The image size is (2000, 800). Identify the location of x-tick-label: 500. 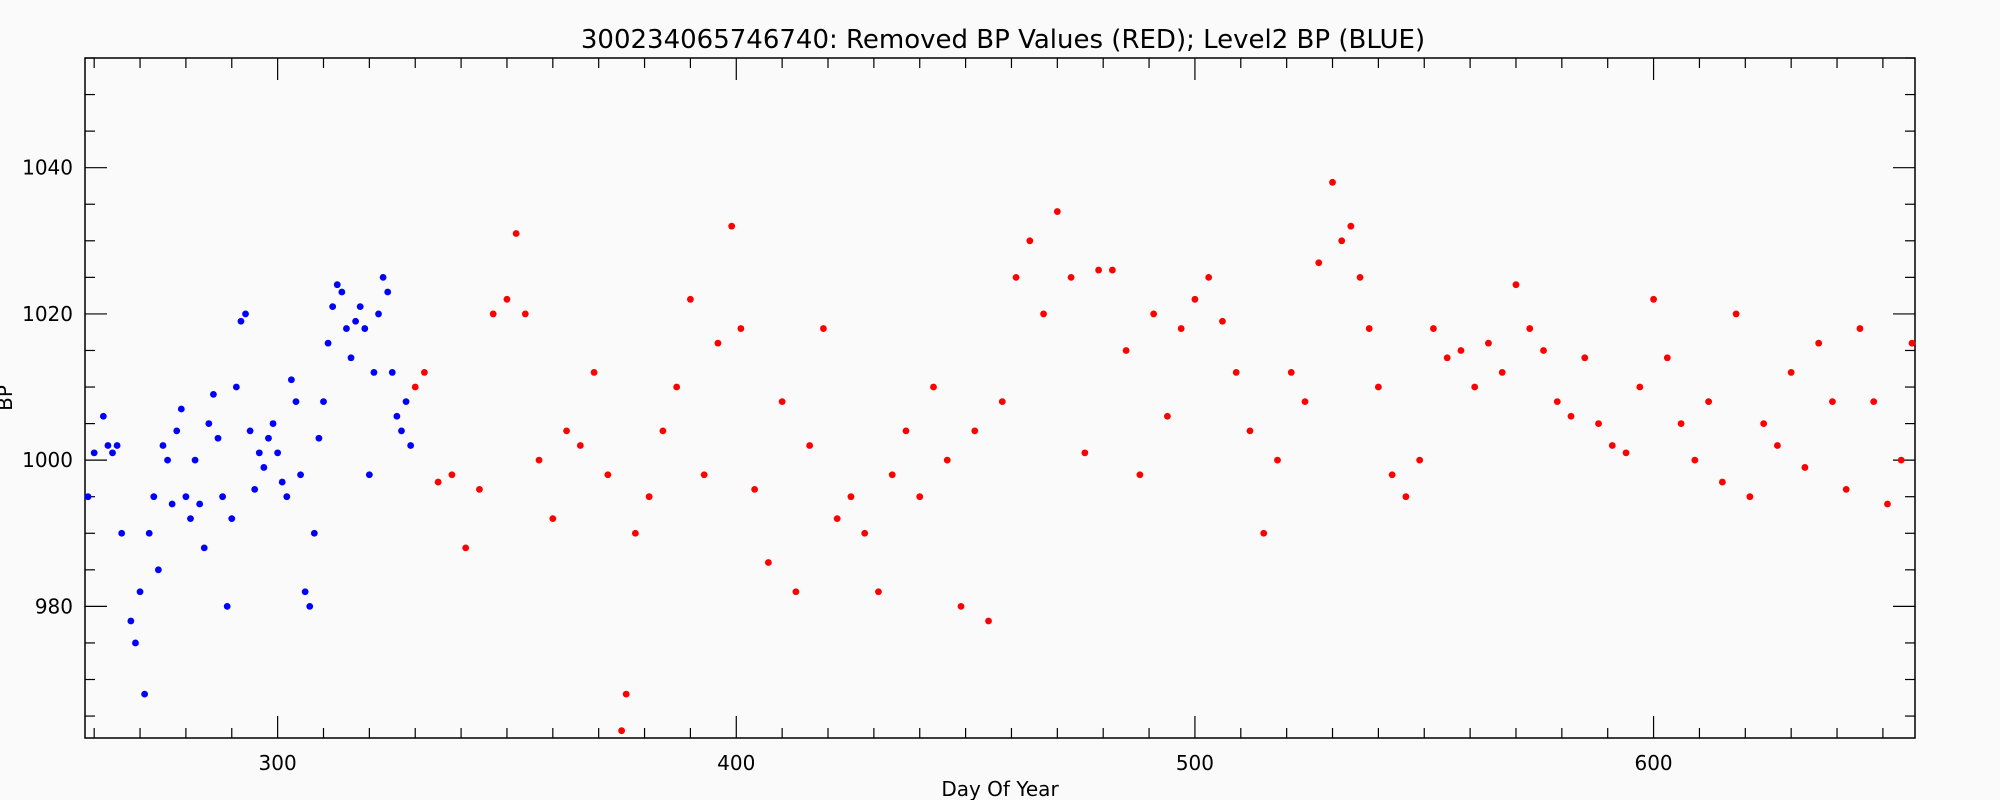
(1195, 763).